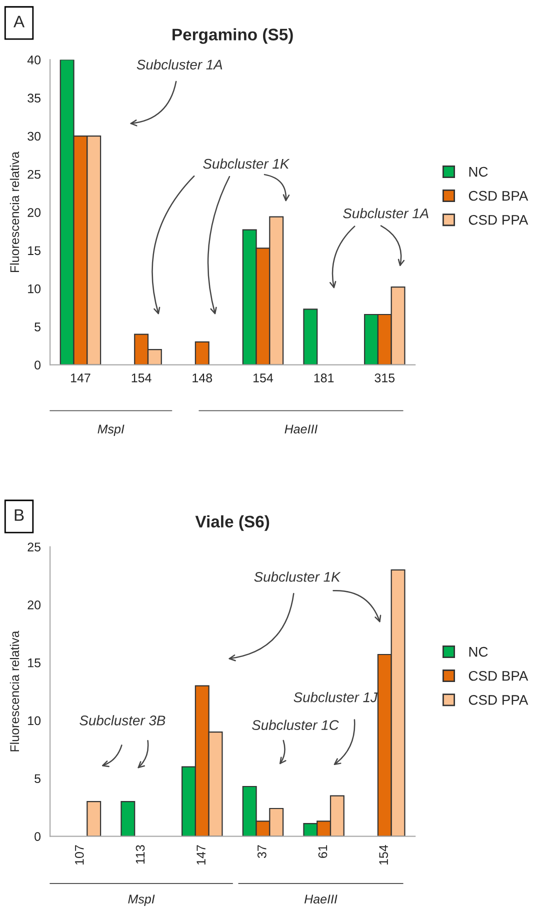 This screenshot has width=544, height=919. What do you see at coordinates (261, 851) in the screenshot?
I see `x-tick-label: 37` at bounding box center [261, 851].